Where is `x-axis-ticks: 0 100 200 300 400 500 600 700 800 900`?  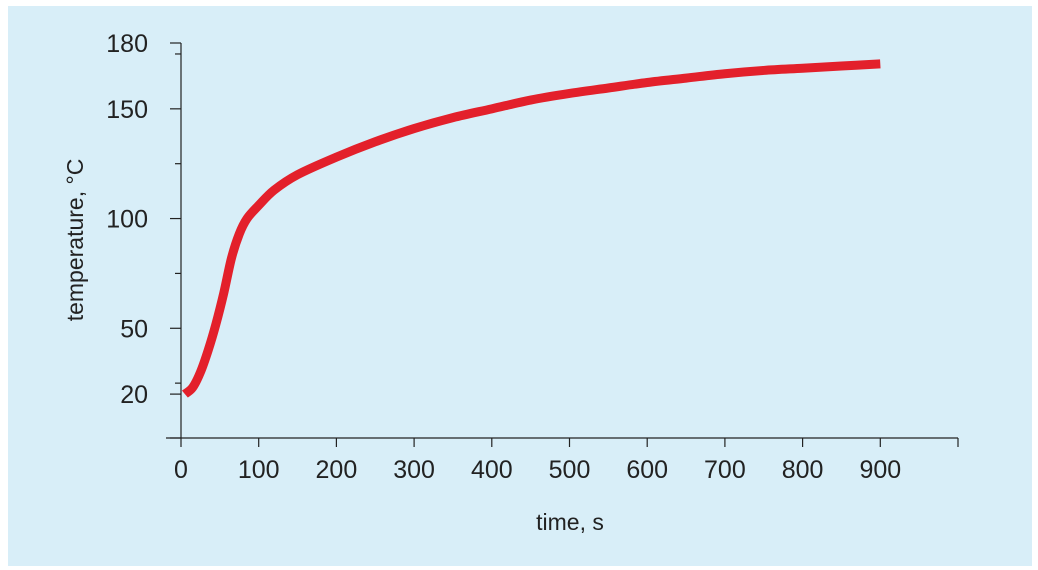
x-axis-ticks: 0 100 200 300 400 500 600 700 800 900 is located at coordinates (566, 461).